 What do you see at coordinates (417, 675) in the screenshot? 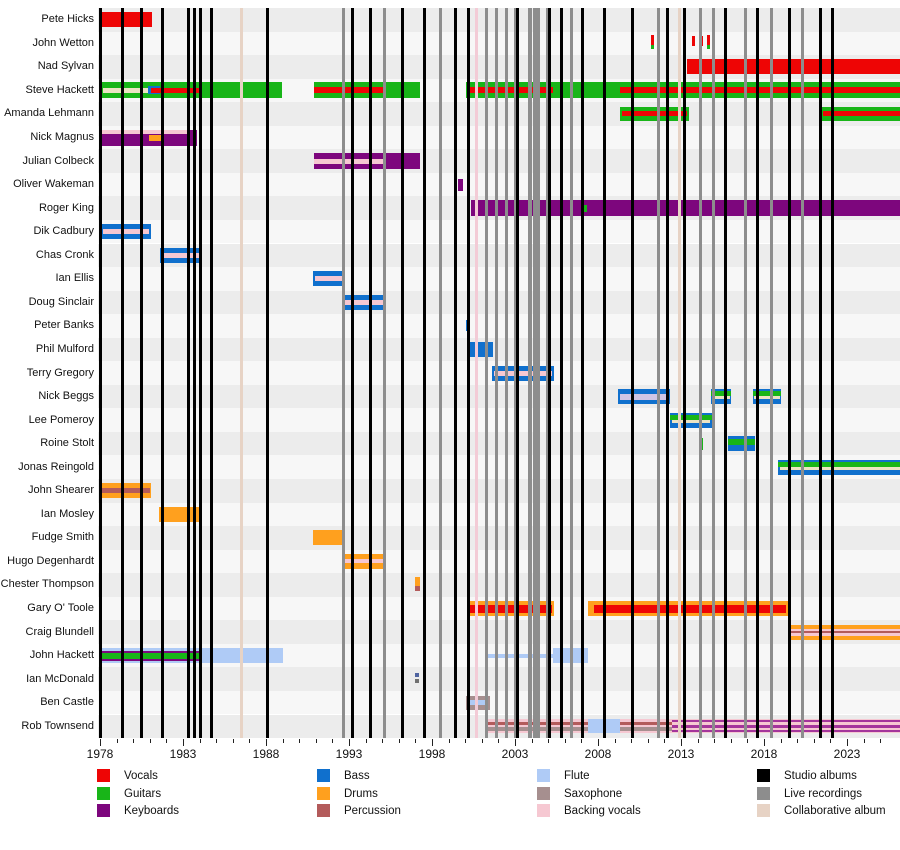
I see `member-bar-steel` at bounding box center [417, 675].